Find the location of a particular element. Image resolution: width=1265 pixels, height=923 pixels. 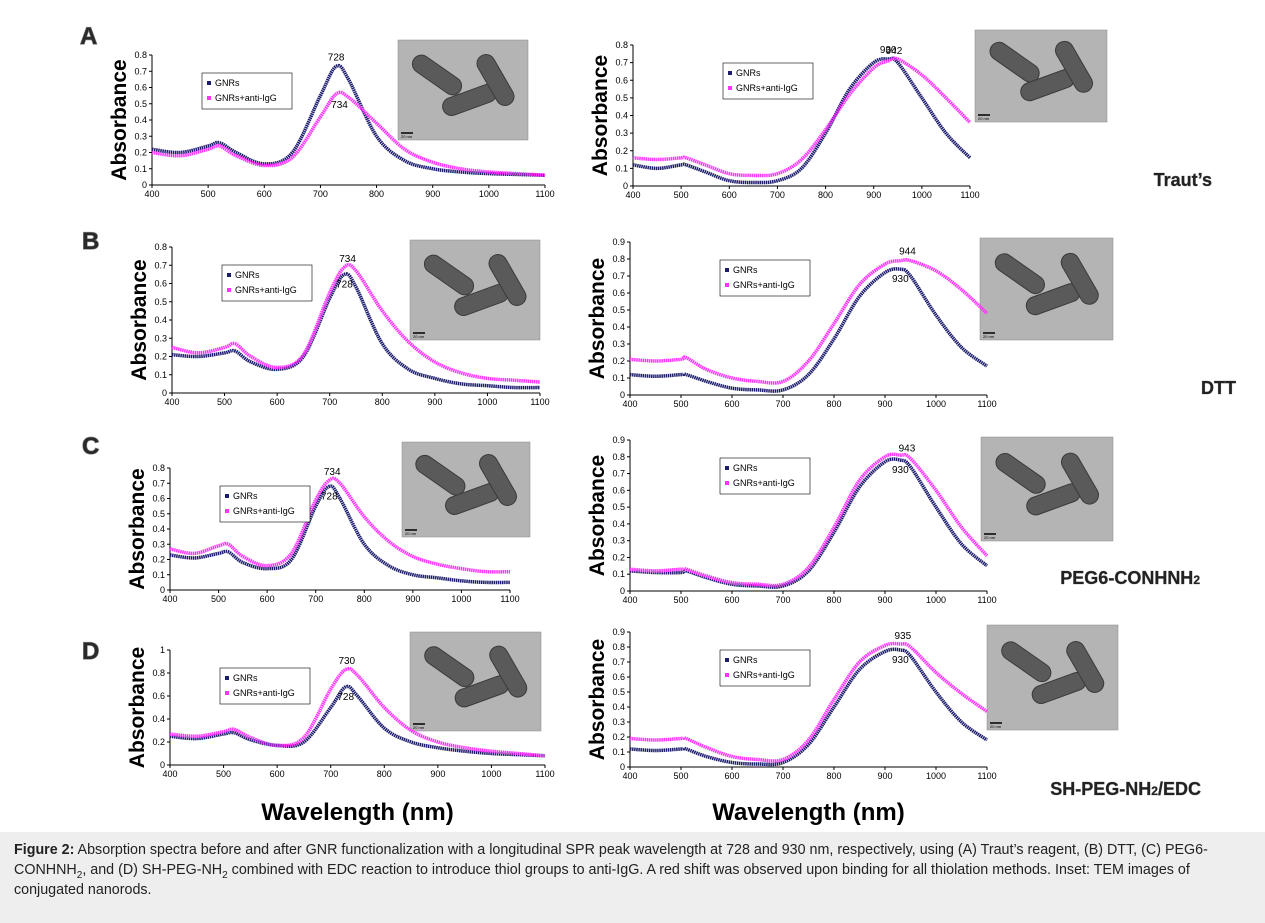

y-tick-label: 0.9 is located at coordinates (618, 242).